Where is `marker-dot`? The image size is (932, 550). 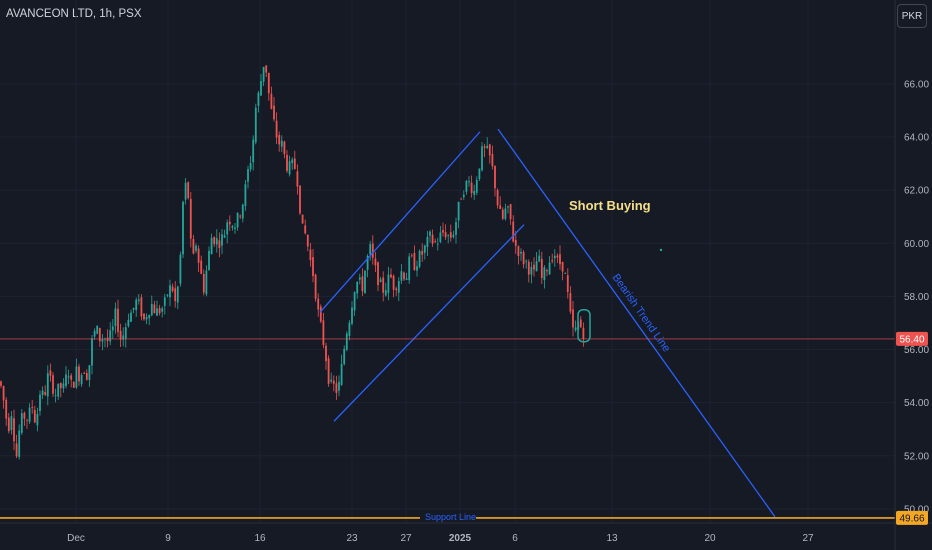
marker-dot is located at coordinates (661, 250).